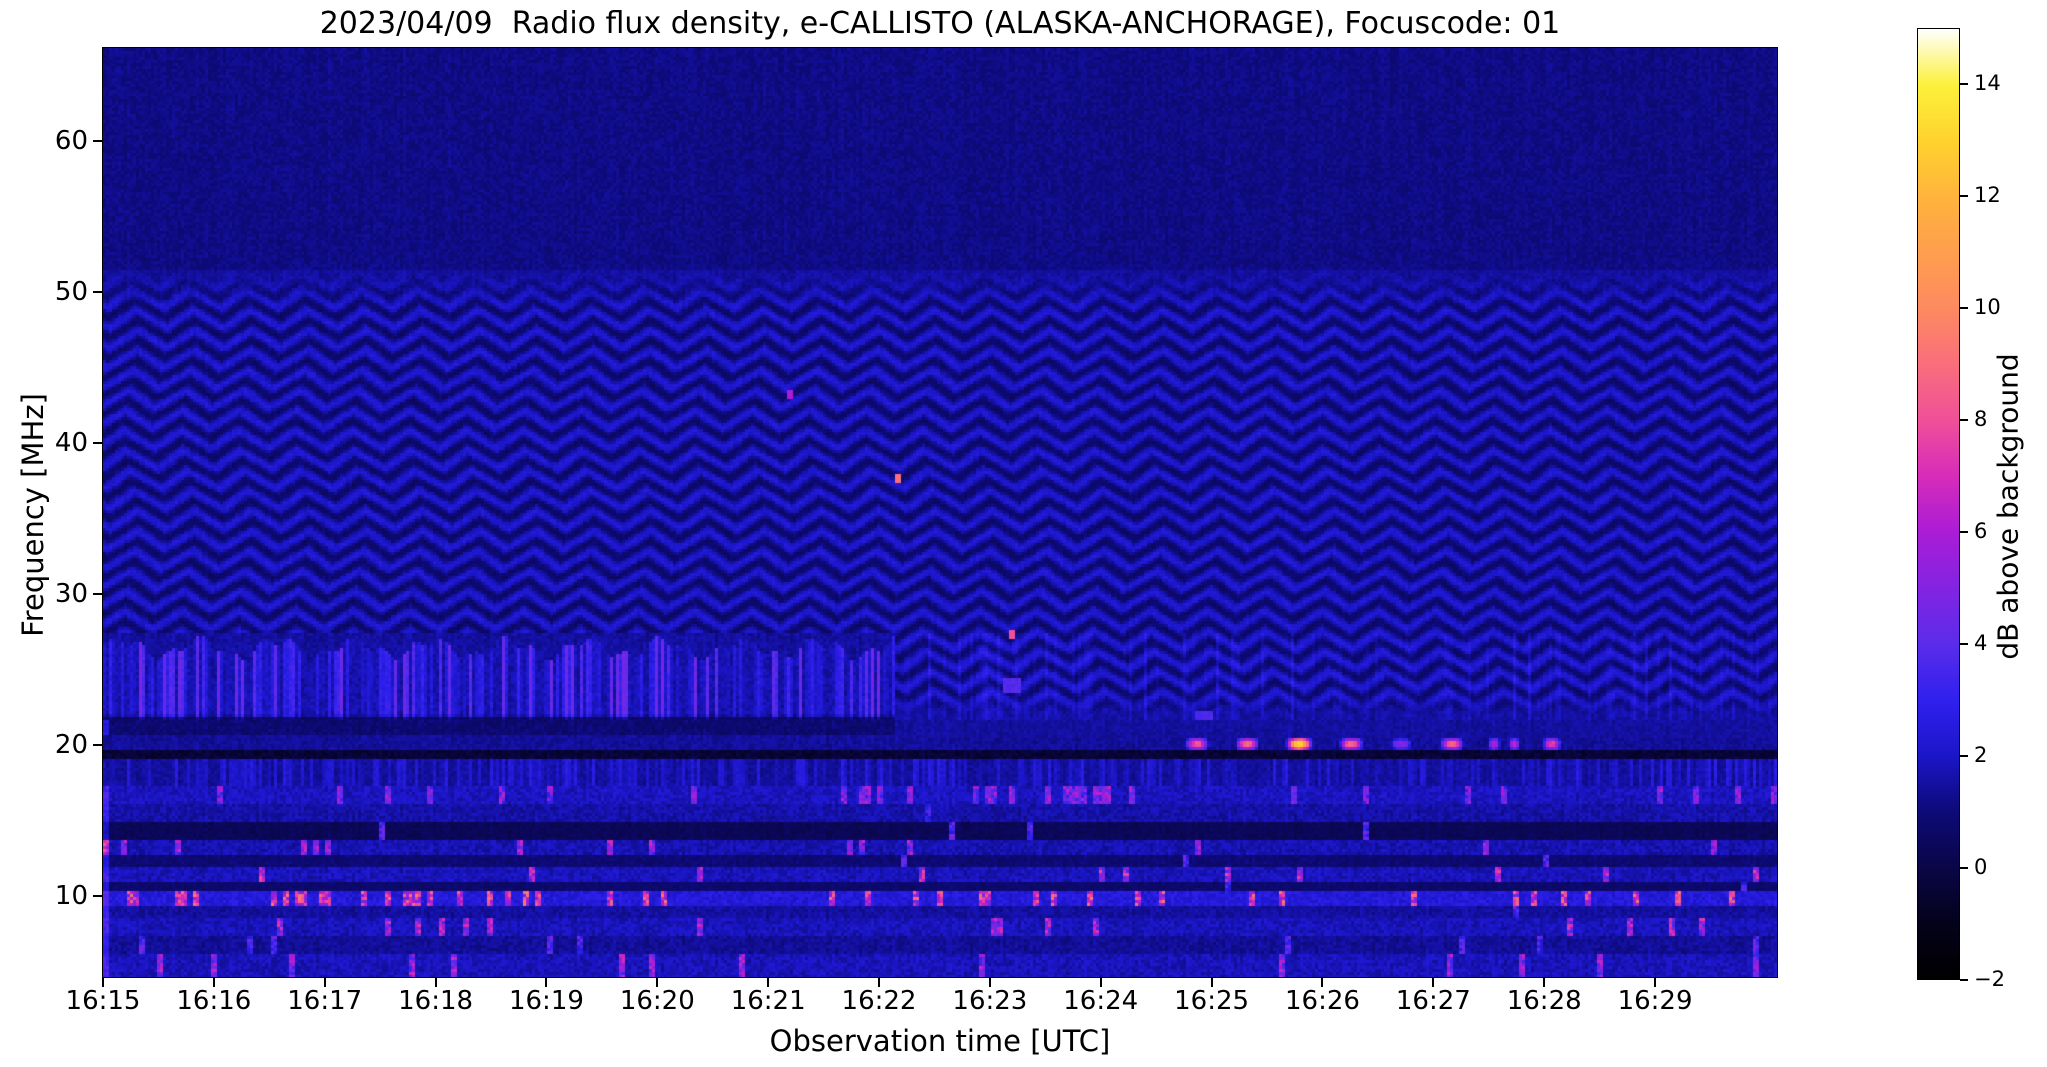 This screenshot has width=2047, height=1067. What do you see at coordinates (1987, 195) in the screenshot?
I see `colorbar-tick-label: 12` at bounding box center [1987, 195].